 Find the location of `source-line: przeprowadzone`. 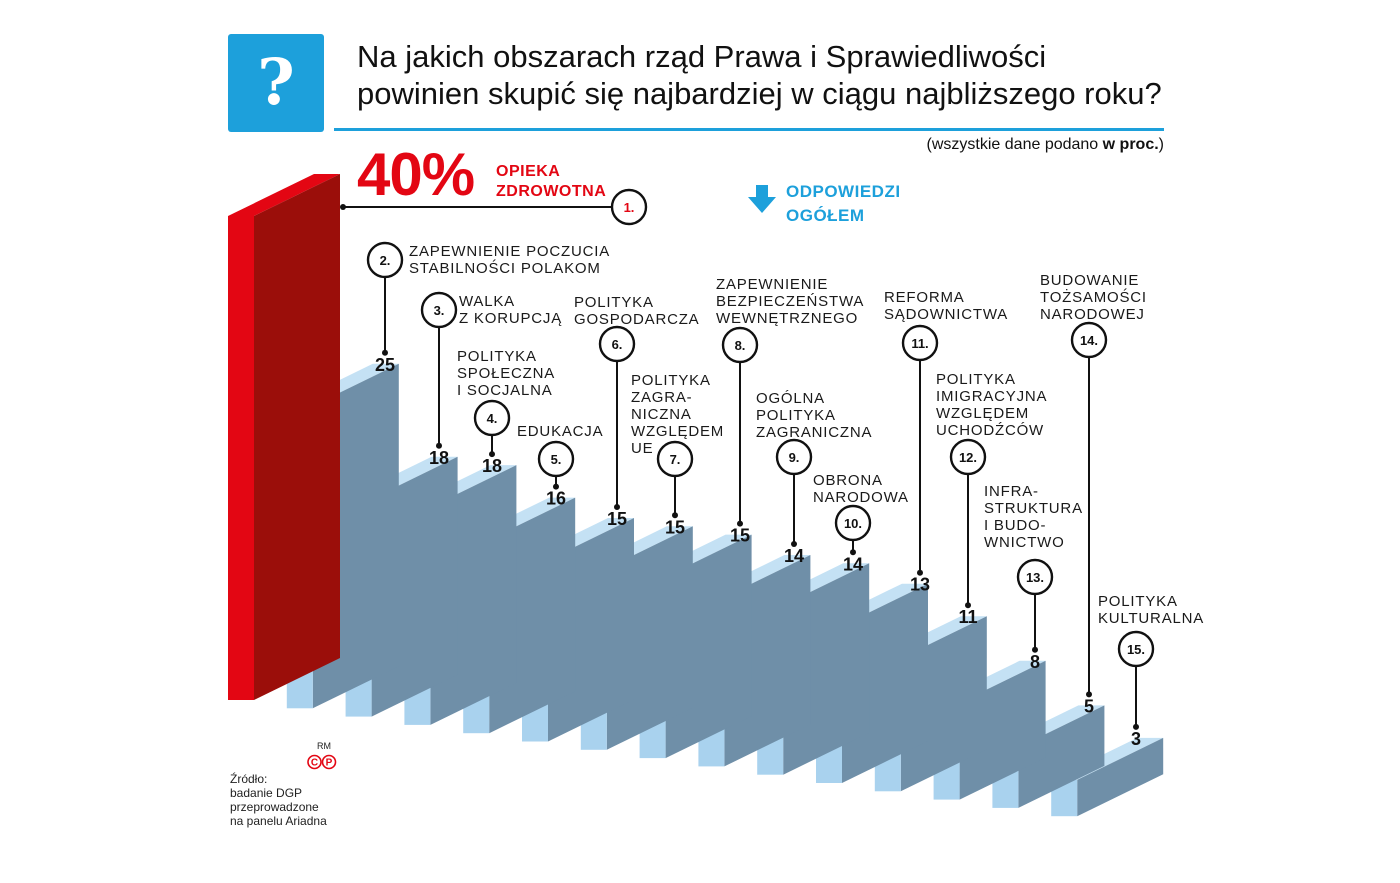

source-line: przeprowadzone is located at coordinates (274, 807).